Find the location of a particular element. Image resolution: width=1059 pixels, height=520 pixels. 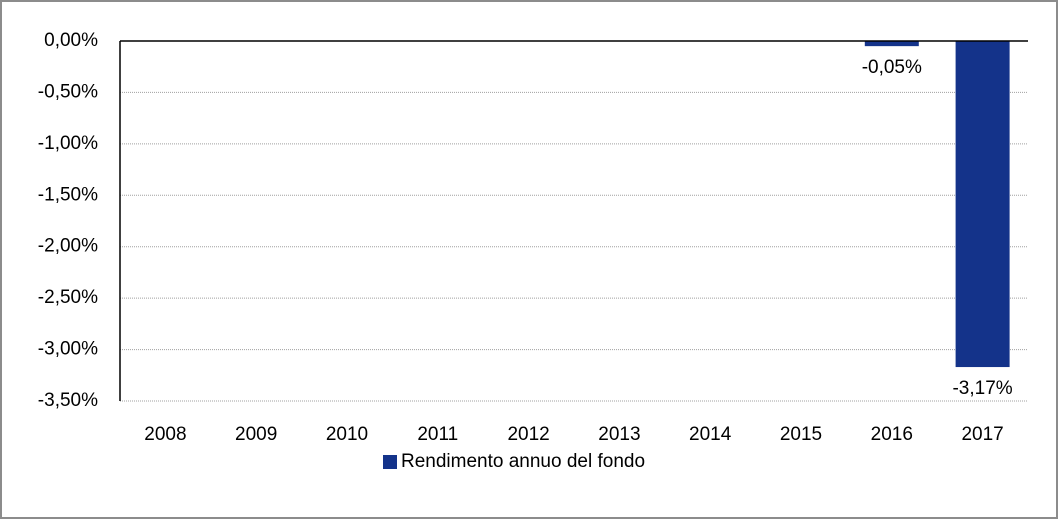

x-tick-label: 2009 is located at coordinates (256, 434).